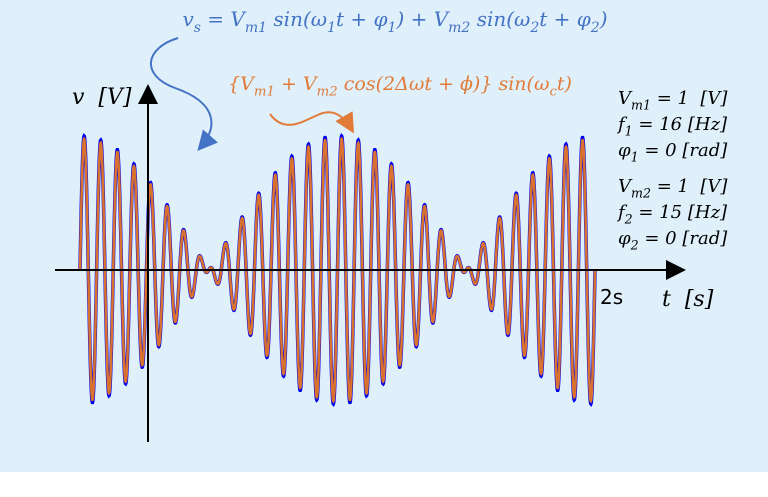  What do you see at coordinates (603, 19) in the screenshot?
I see `math-part: )` at bounding box center [603, 19].